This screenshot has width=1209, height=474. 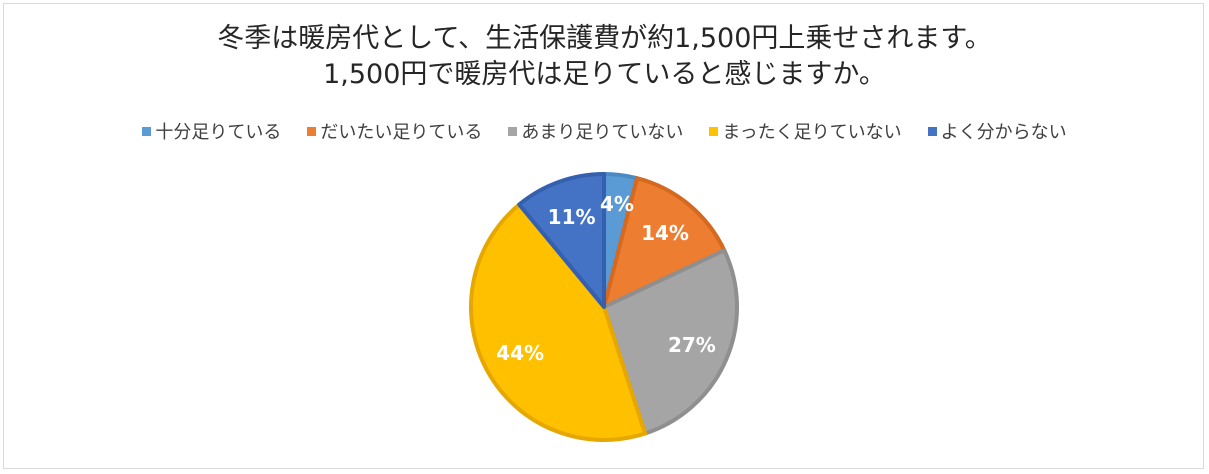 I want to click on legend-item-0: 十分足りている, so click(x=211, y=131).